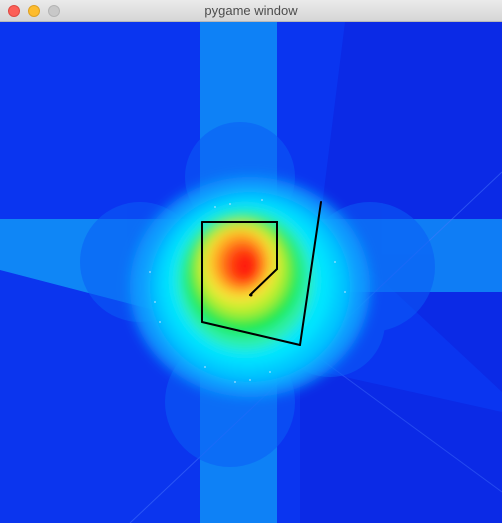  Describe the element at coordinates (54, 11) in the screenshot. I see `zoom-button` at that location.